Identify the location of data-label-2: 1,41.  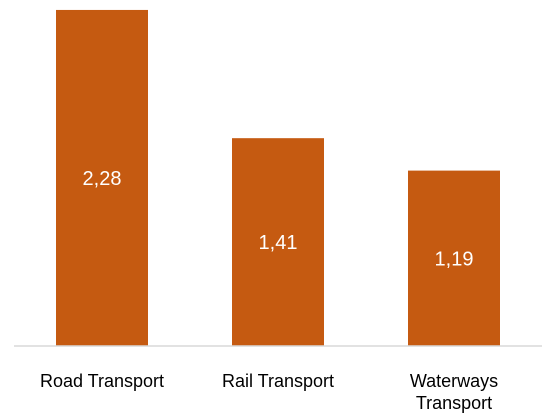
(278, 243).